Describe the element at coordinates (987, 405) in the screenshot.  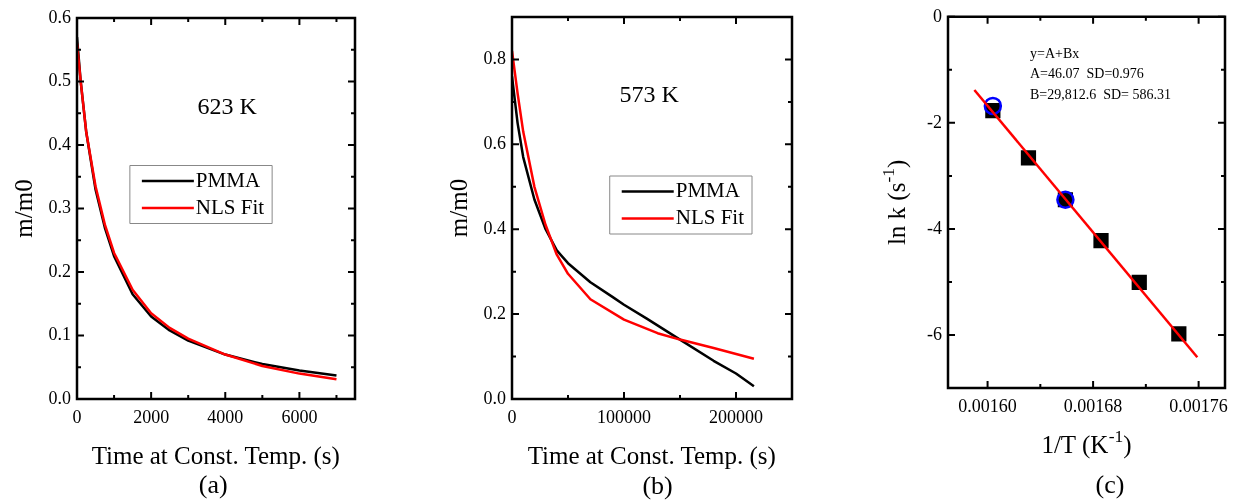
I see `x-tick-label: 0.00160` at that location.